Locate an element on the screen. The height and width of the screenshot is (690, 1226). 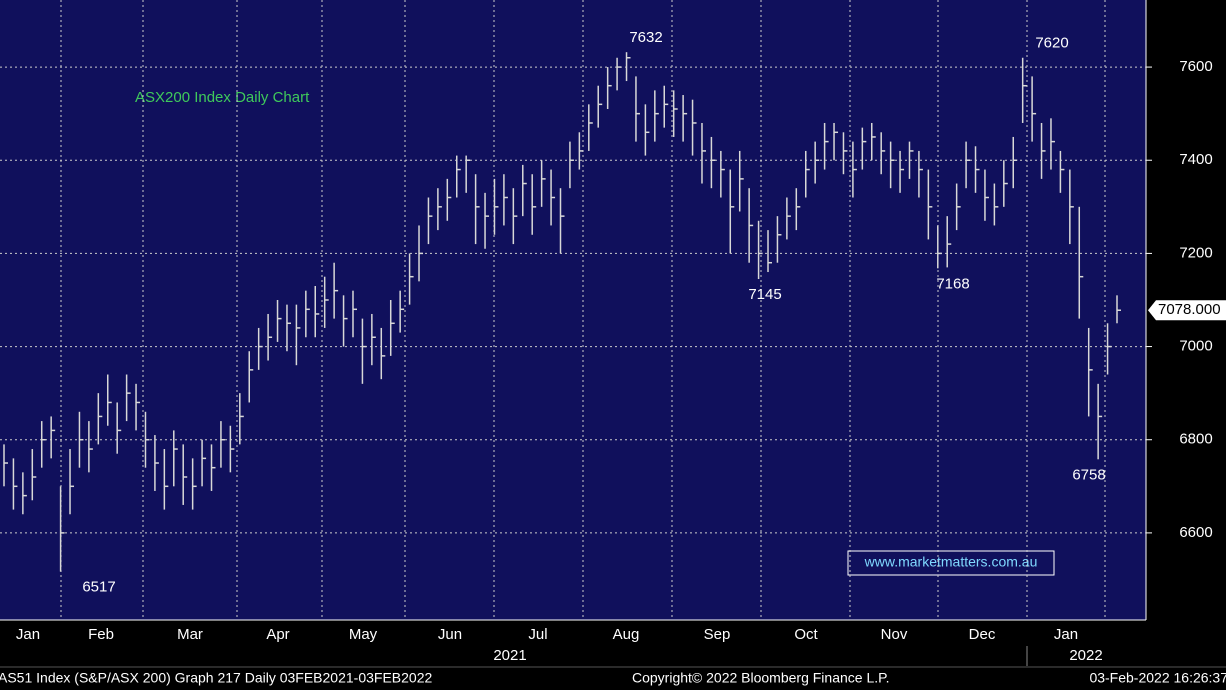
x-tick-label: Aug is located at coordinates (626, 634).